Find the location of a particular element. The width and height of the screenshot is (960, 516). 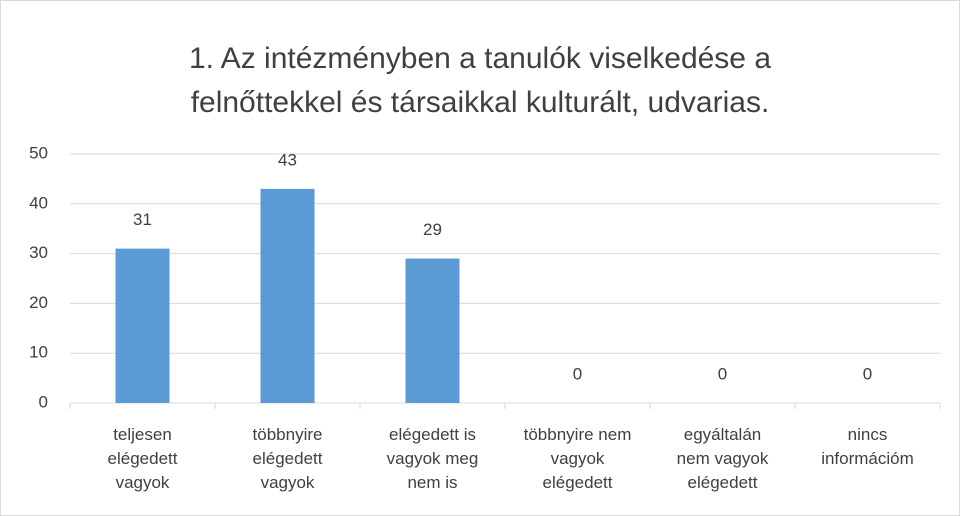

x-tick-label: nincs információm is located at coordinates (867, 446).